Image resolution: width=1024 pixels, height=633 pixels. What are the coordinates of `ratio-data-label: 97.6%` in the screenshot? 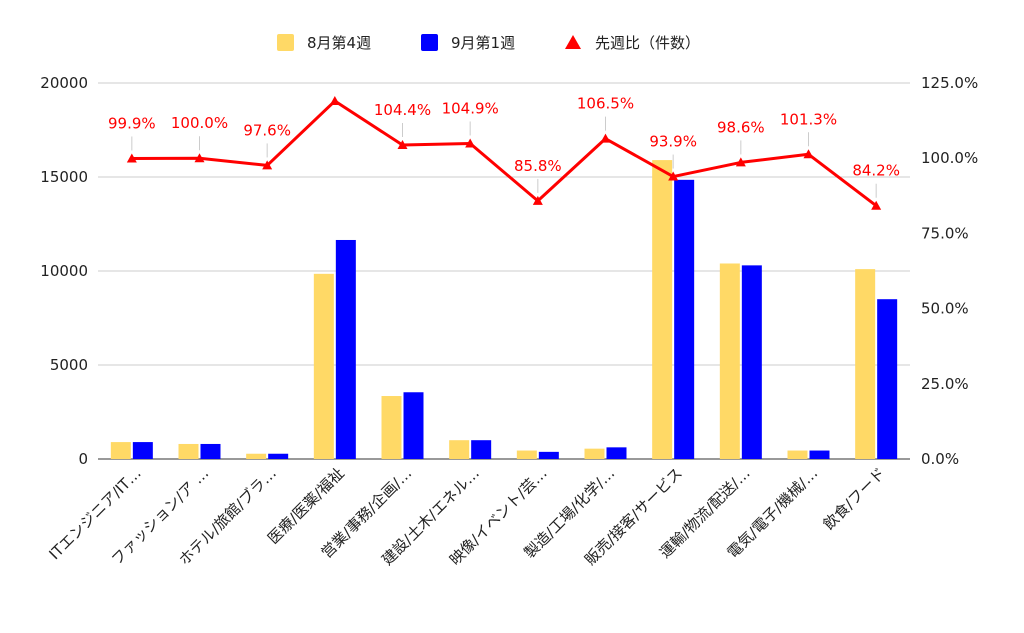 It's located at (267, 130).